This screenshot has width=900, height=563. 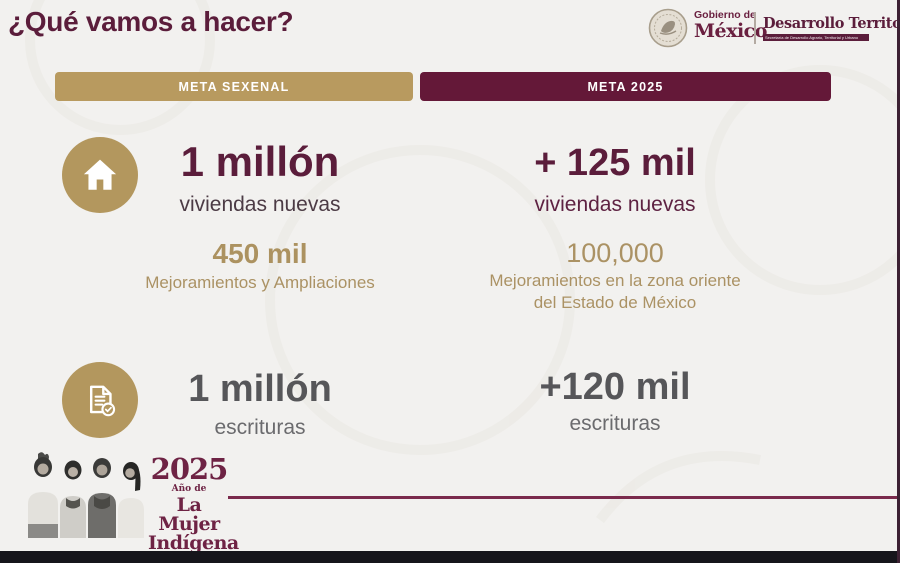 What do you see at coordinates (260, 389) in the screenshot?
I see `meta-sexenal-escrituras-value: 1 millón` at bounding box center [260, 389].